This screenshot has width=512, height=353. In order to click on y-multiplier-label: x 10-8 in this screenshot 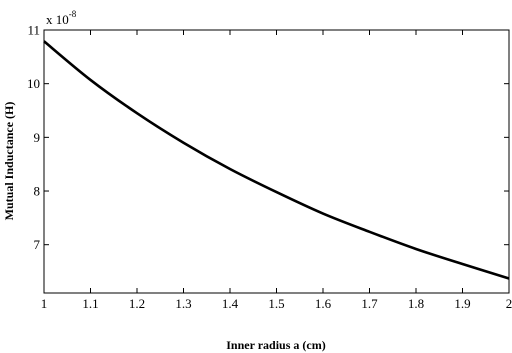, I will do `click(61, 18)`.